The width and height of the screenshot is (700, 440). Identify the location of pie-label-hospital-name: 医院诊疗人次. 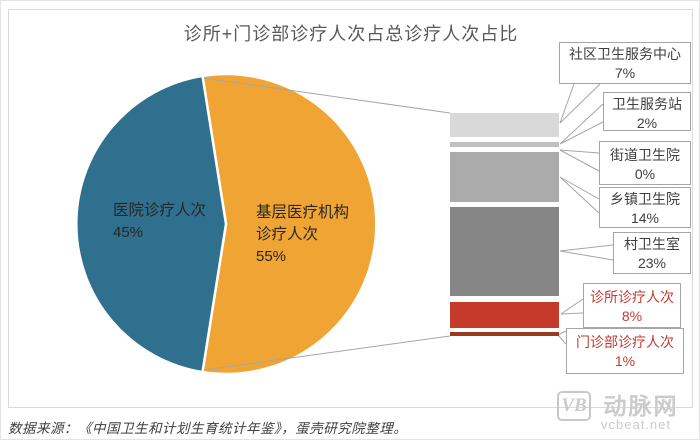
(160, 210).